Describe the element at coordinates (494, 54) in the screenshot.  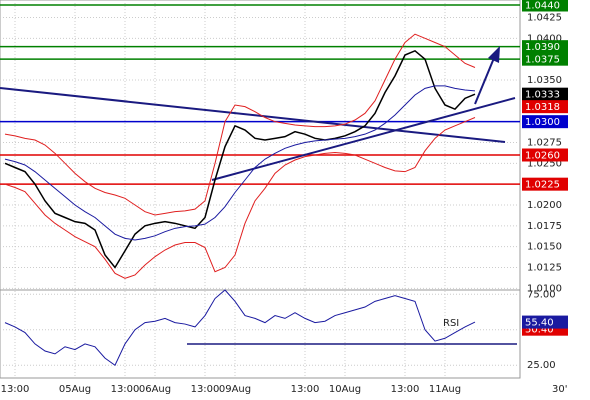
I see `arrow-head` at that location.